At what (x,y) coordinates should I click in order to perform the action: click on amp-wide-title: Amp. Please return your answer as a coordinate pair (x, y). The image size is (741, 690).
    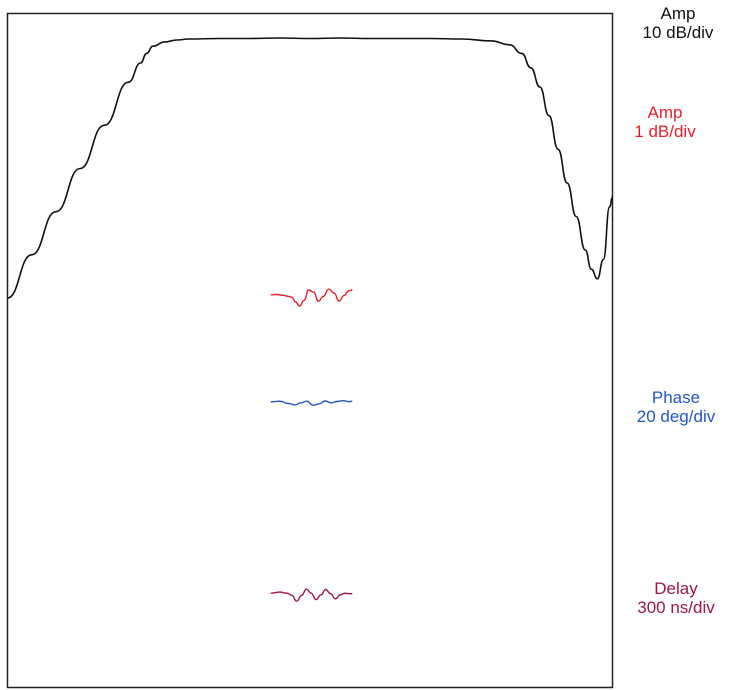
    Looking at the image, I should click on (678, 13).